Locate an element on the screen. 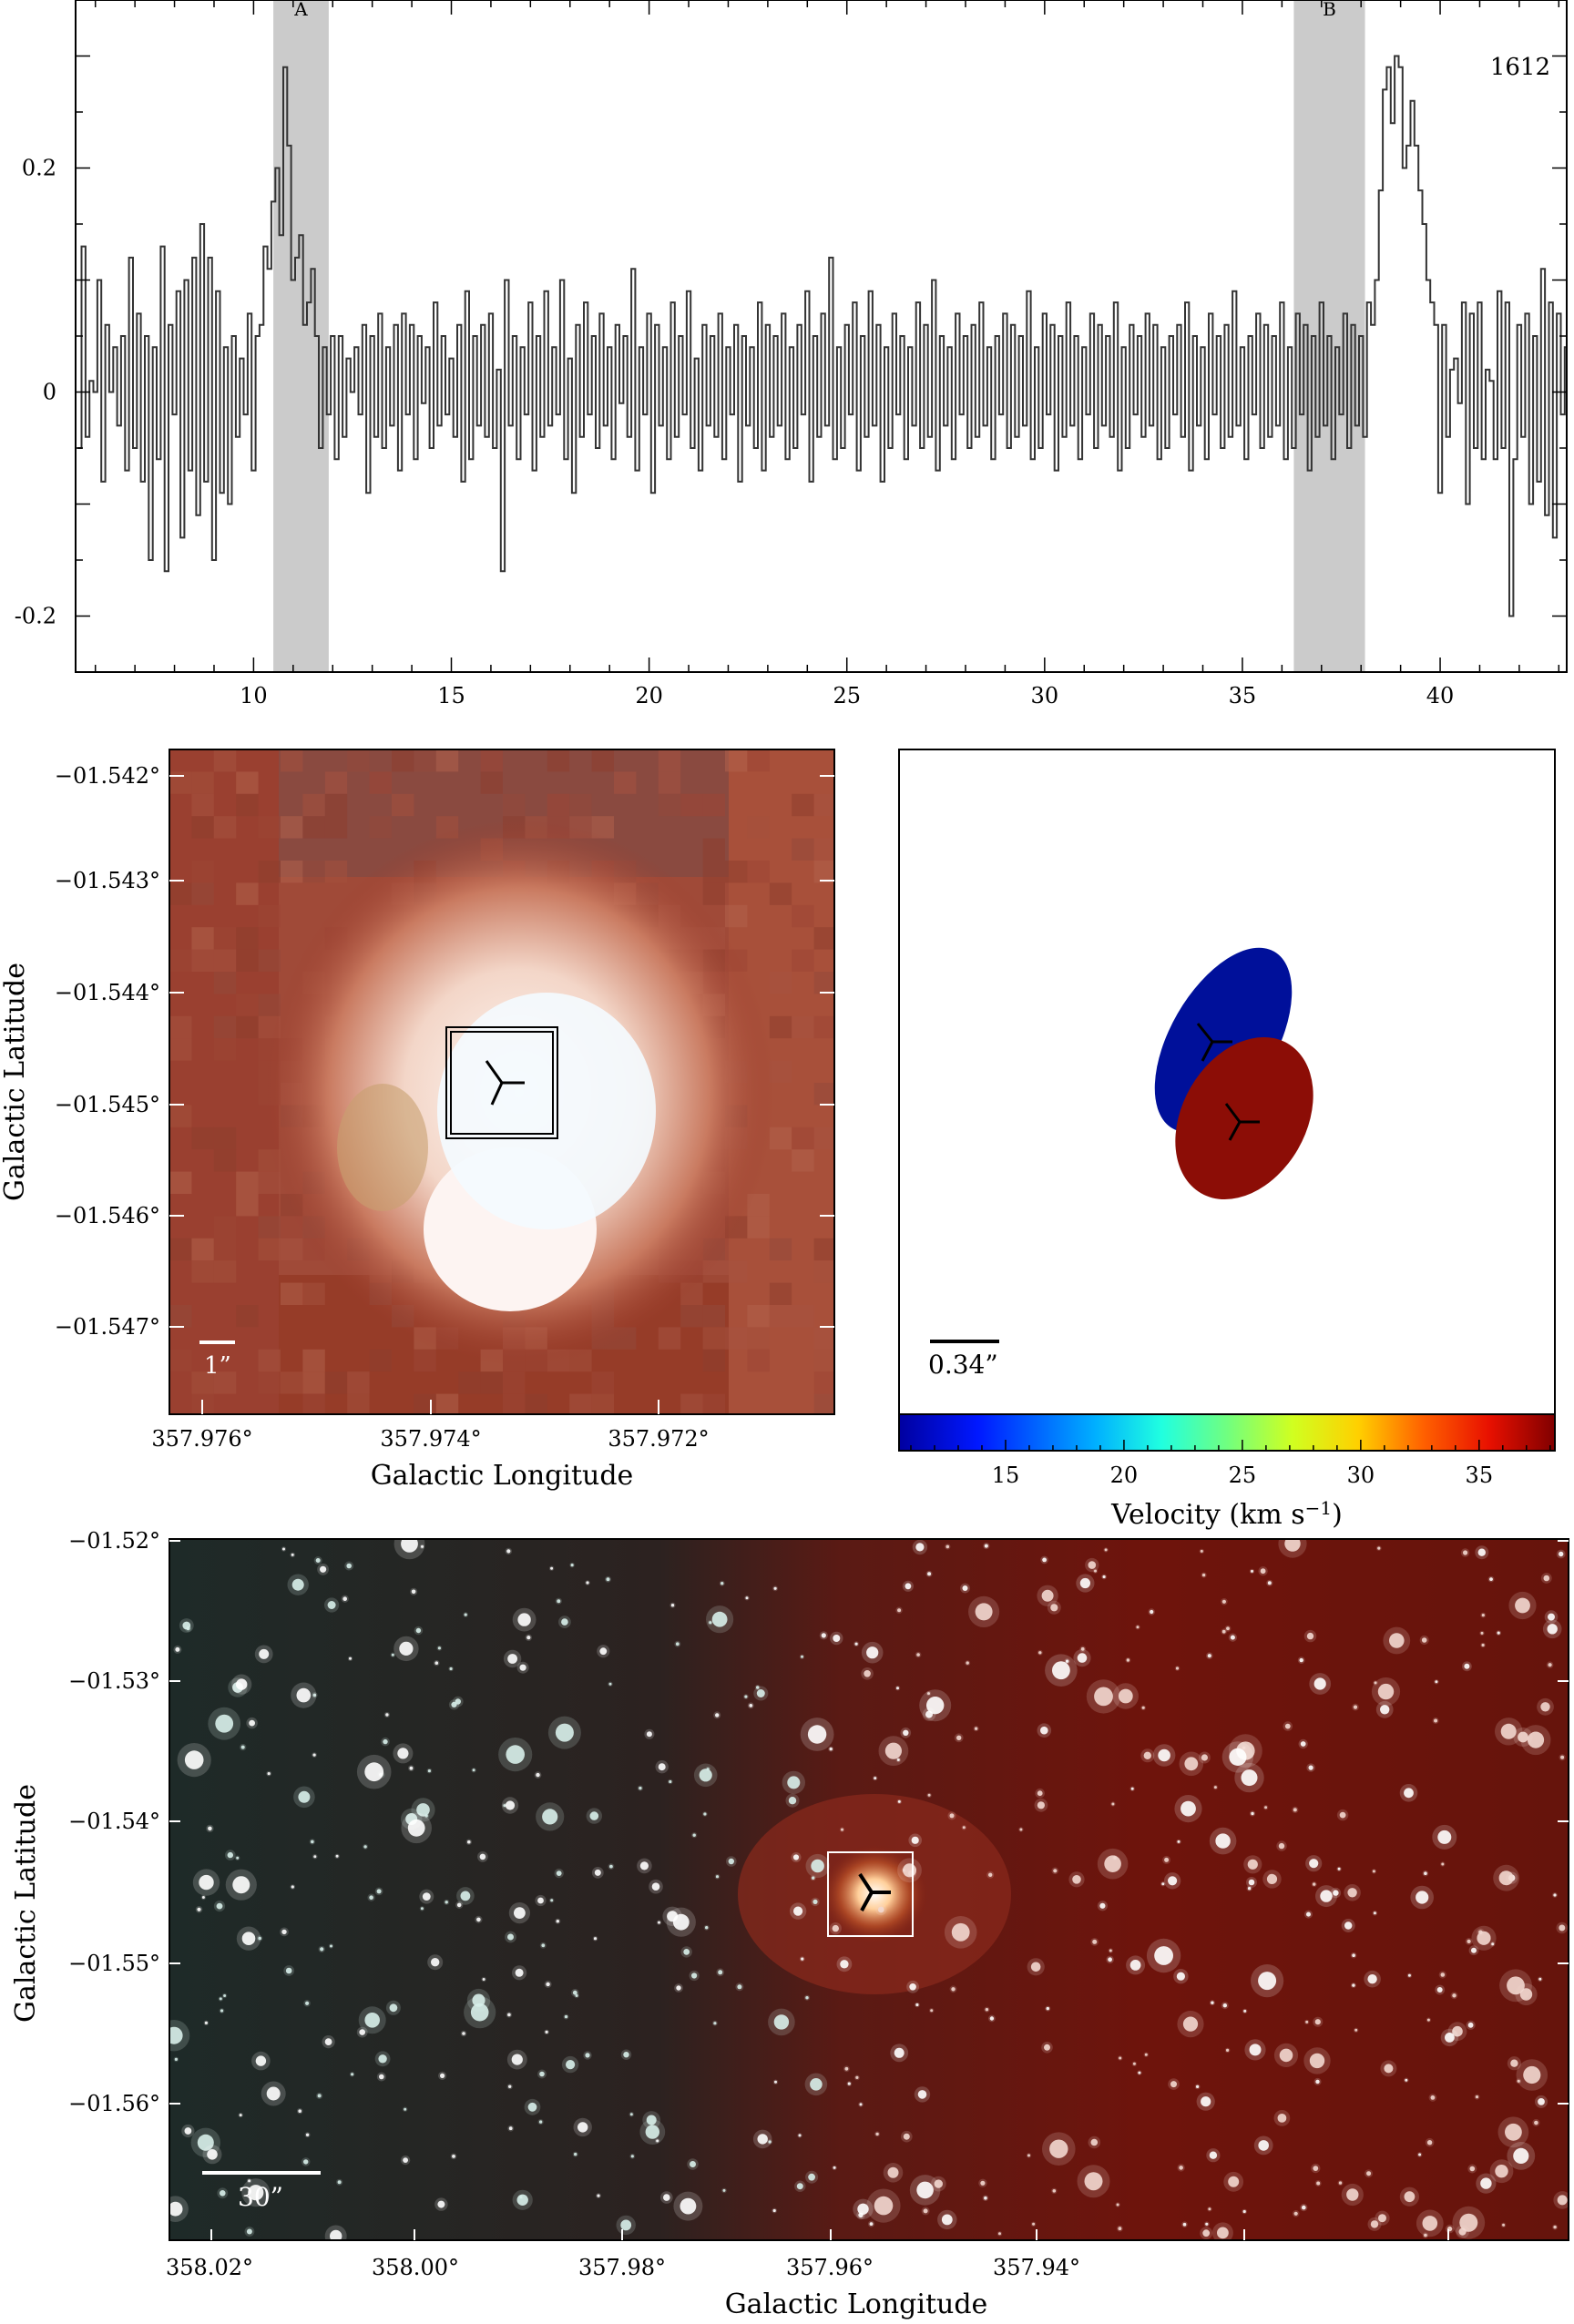 This screenshot has width=1574, height=2324. spectrum-y-tick-label: -0.2 is located at coordinates (35, 616).